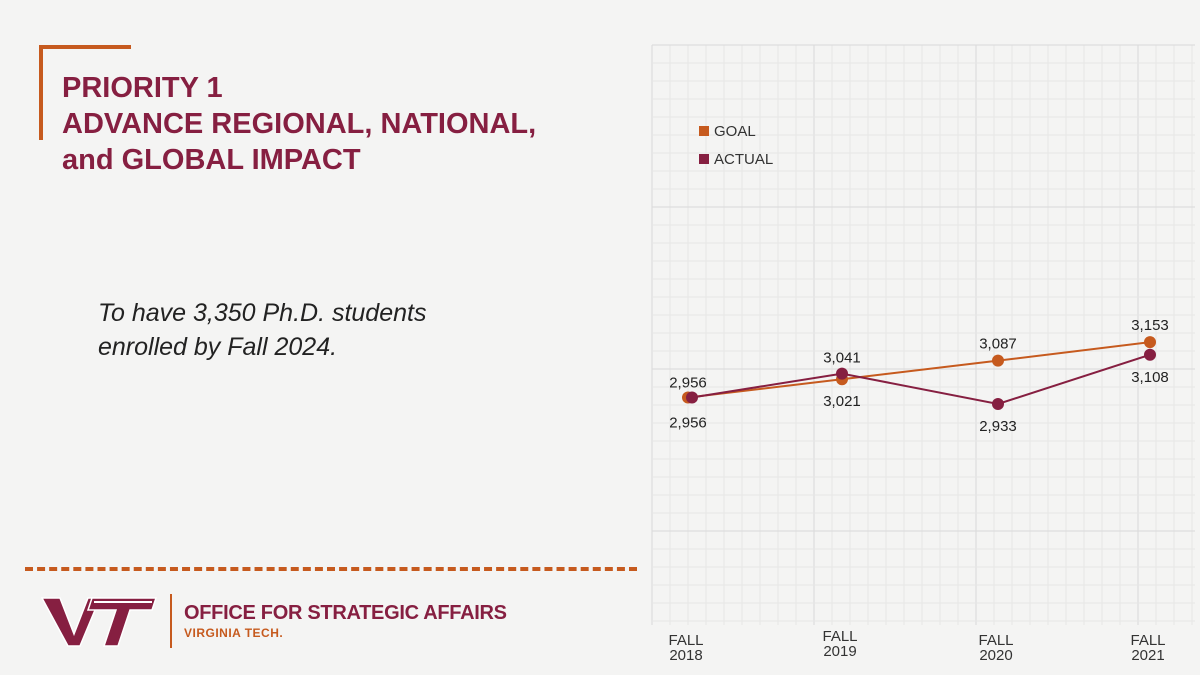 Image resolution: width=1200 pixels, height=675 pixels. I want to click on chart-points, so click(919, 373).